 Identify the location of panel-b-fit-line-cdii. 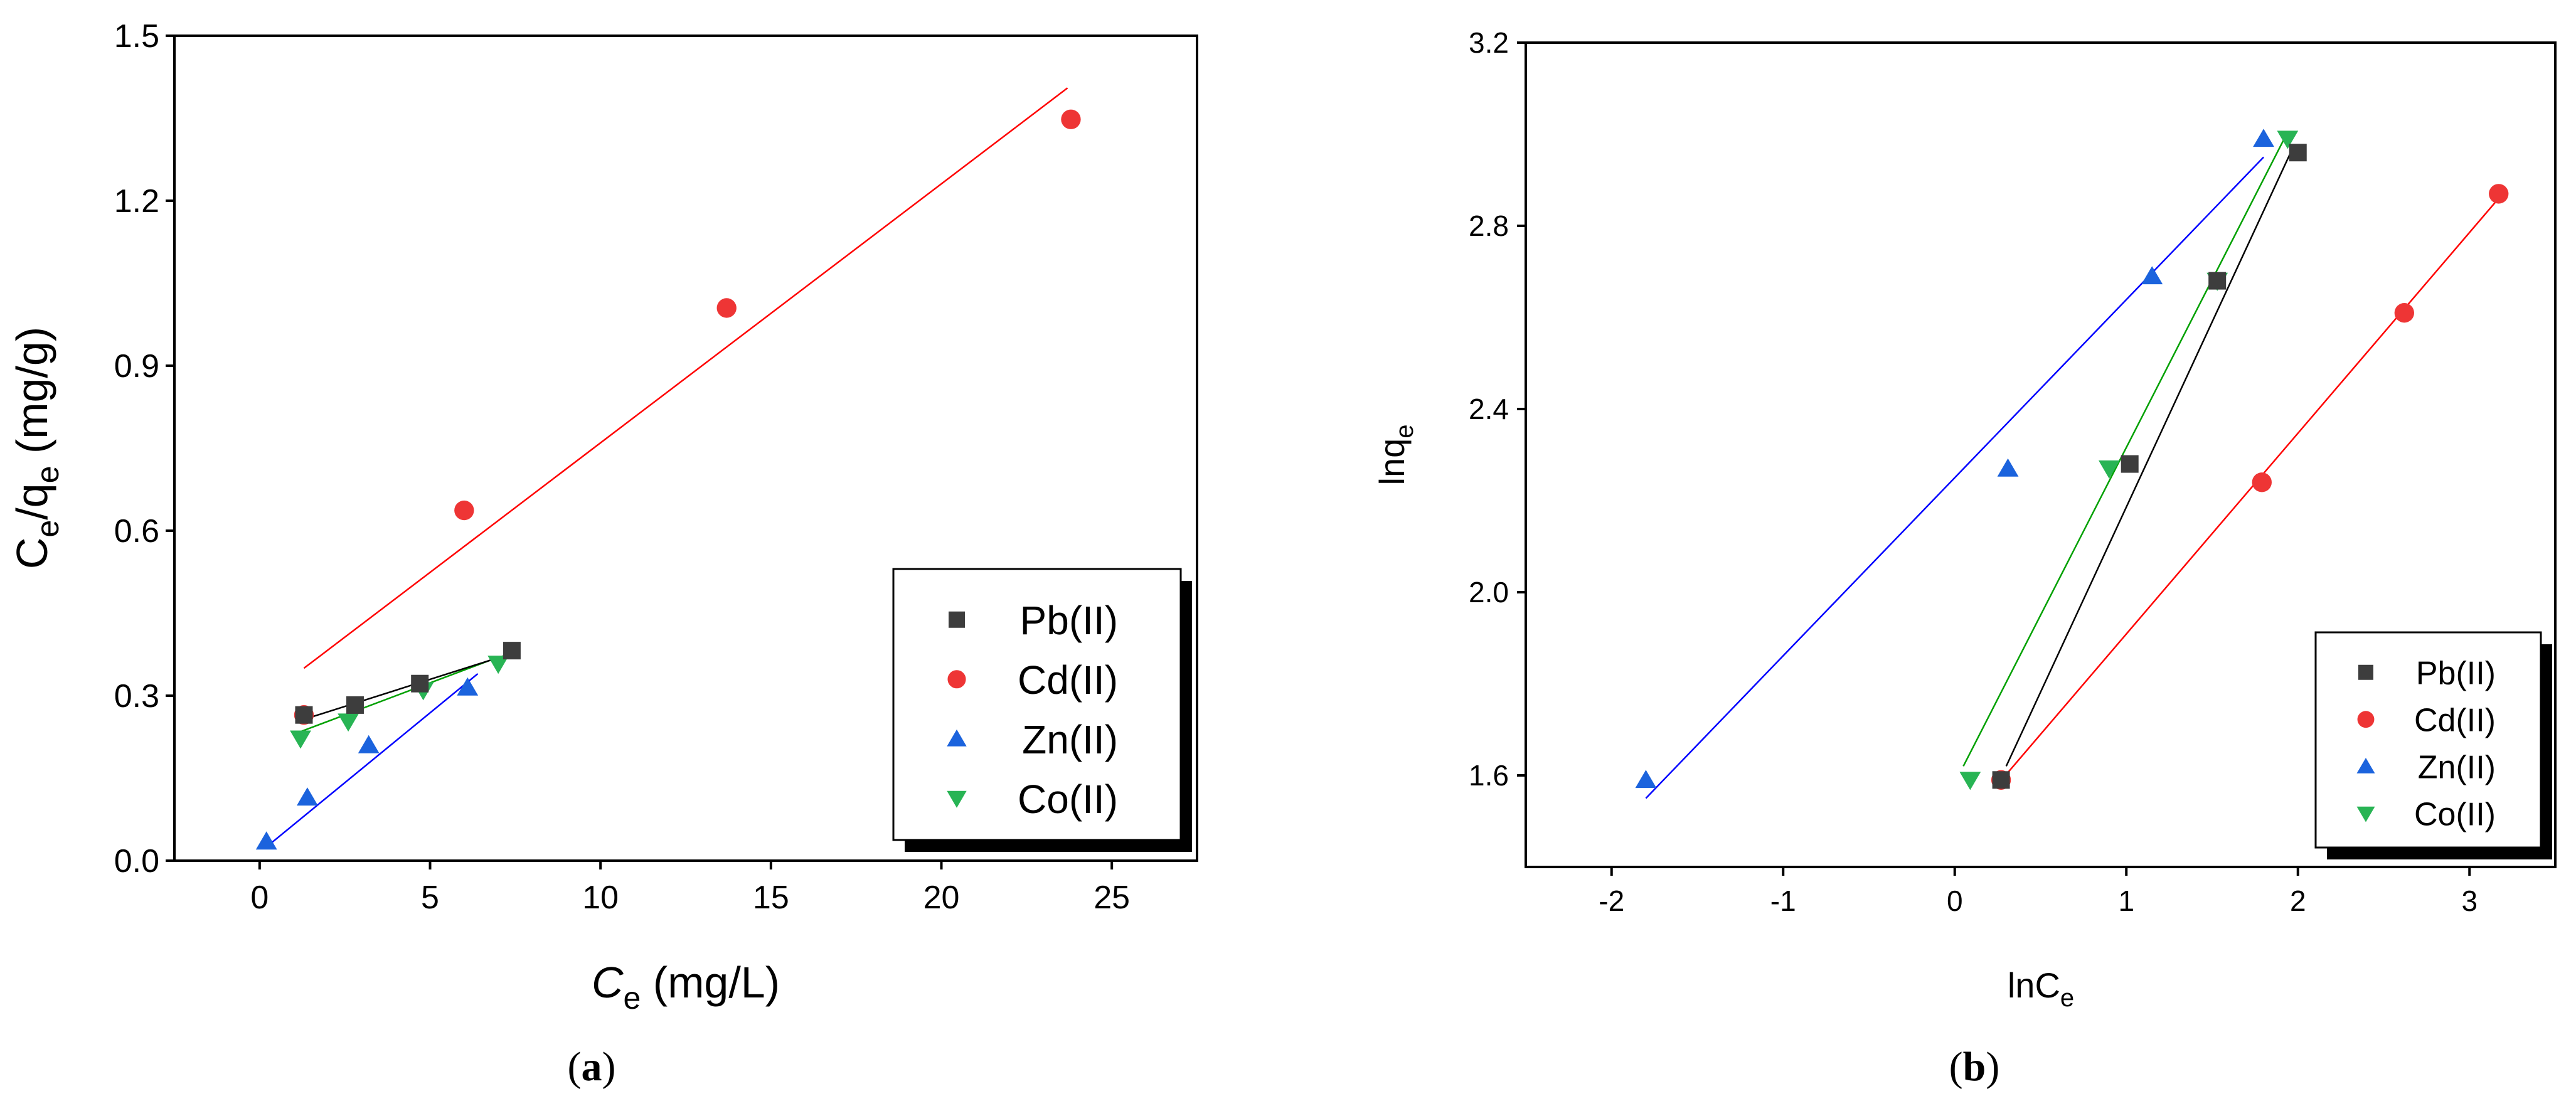
(2248, 491).